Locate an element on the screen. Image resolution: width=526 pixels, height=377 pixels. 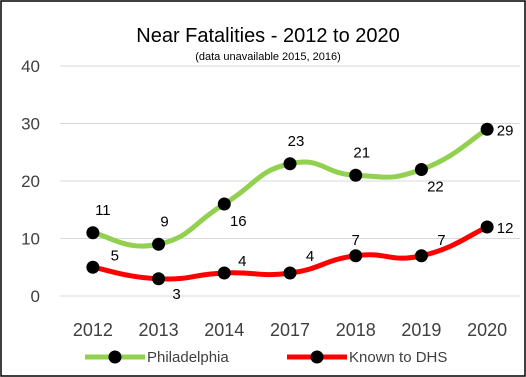
data-label: 16 is located at coordinates (238, 221).